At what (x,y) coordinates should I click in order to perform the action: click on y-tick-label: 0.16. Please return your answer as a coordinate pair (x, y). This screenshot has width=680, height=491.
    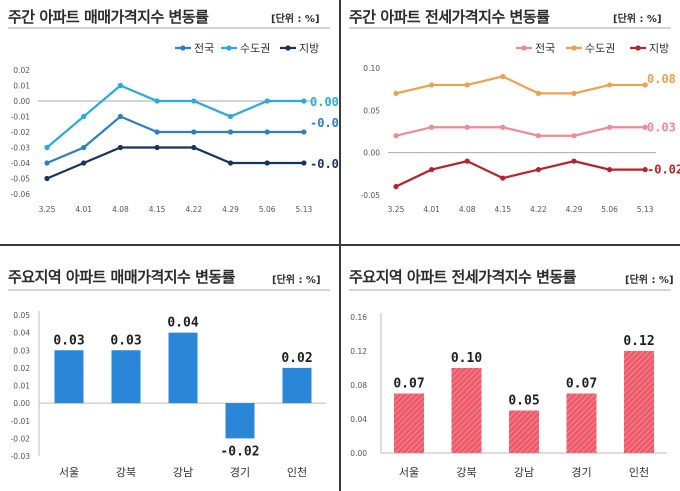
    Looking at the image, I should click on (358, 317).